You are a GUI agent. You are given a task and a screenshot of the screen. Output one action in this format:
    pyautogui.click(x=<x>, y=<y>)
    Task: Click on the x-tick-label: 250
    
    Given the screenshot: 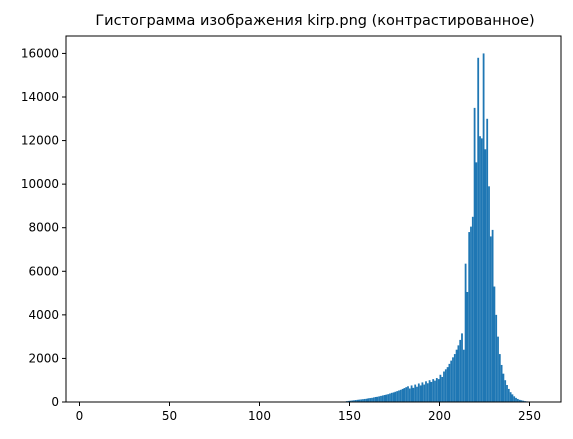 What is the action you would take?
    pyautogui.click(x=529, y=416)
    